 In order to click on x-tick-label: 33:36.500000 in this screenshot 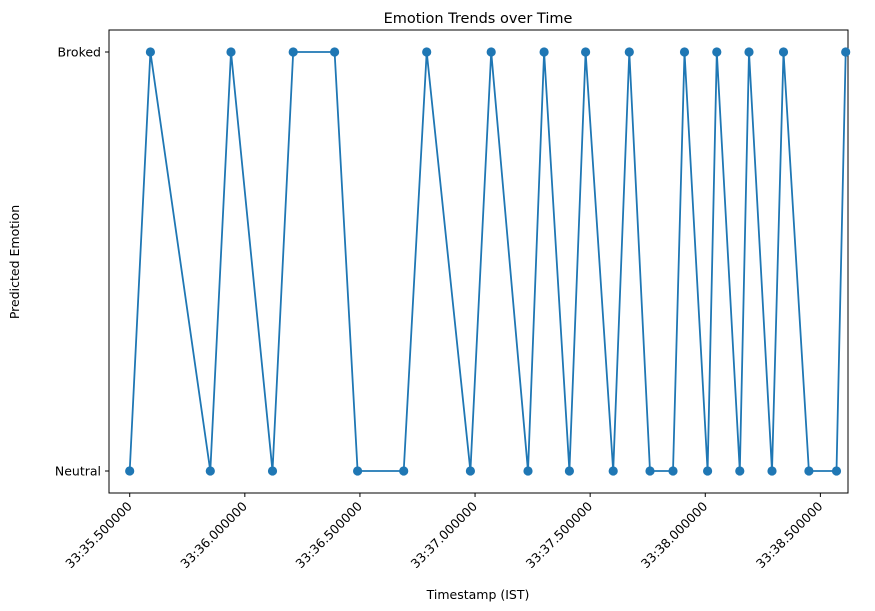, I will do `click(328, 534)`.